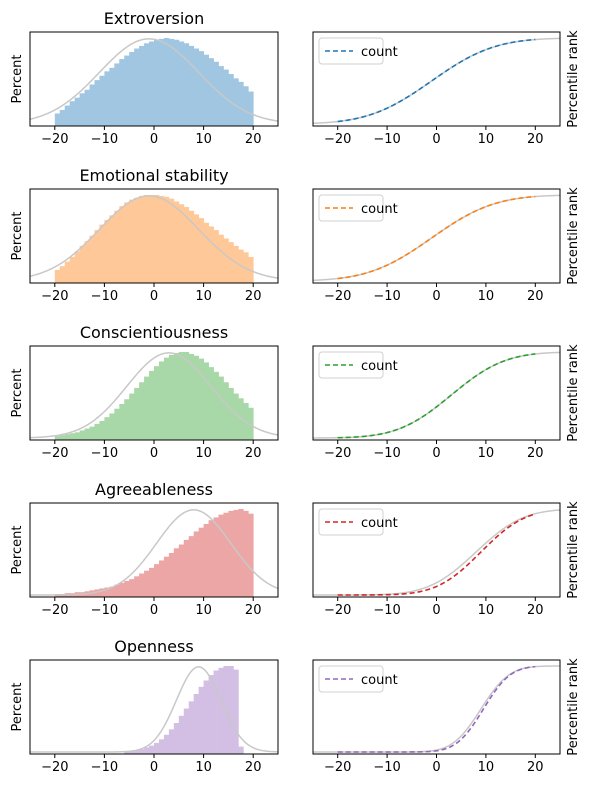 The width and height of the screenshot is (589, 790). Describe the element at coordinates (154, 709) in the screenshot. I see `normal-curve` at that location.